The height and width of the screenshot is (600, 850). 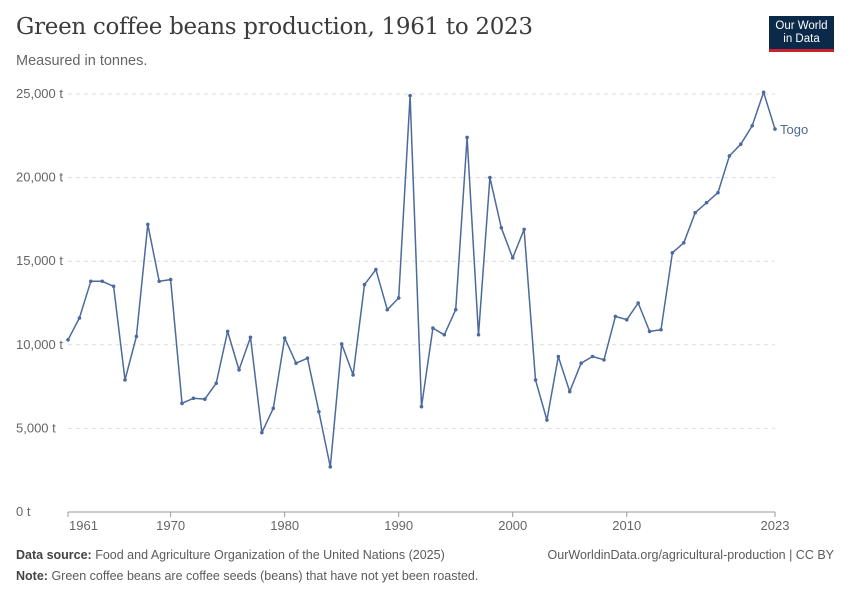 I want to click on x-tick-label: 1961, so click(x=83, y=525).